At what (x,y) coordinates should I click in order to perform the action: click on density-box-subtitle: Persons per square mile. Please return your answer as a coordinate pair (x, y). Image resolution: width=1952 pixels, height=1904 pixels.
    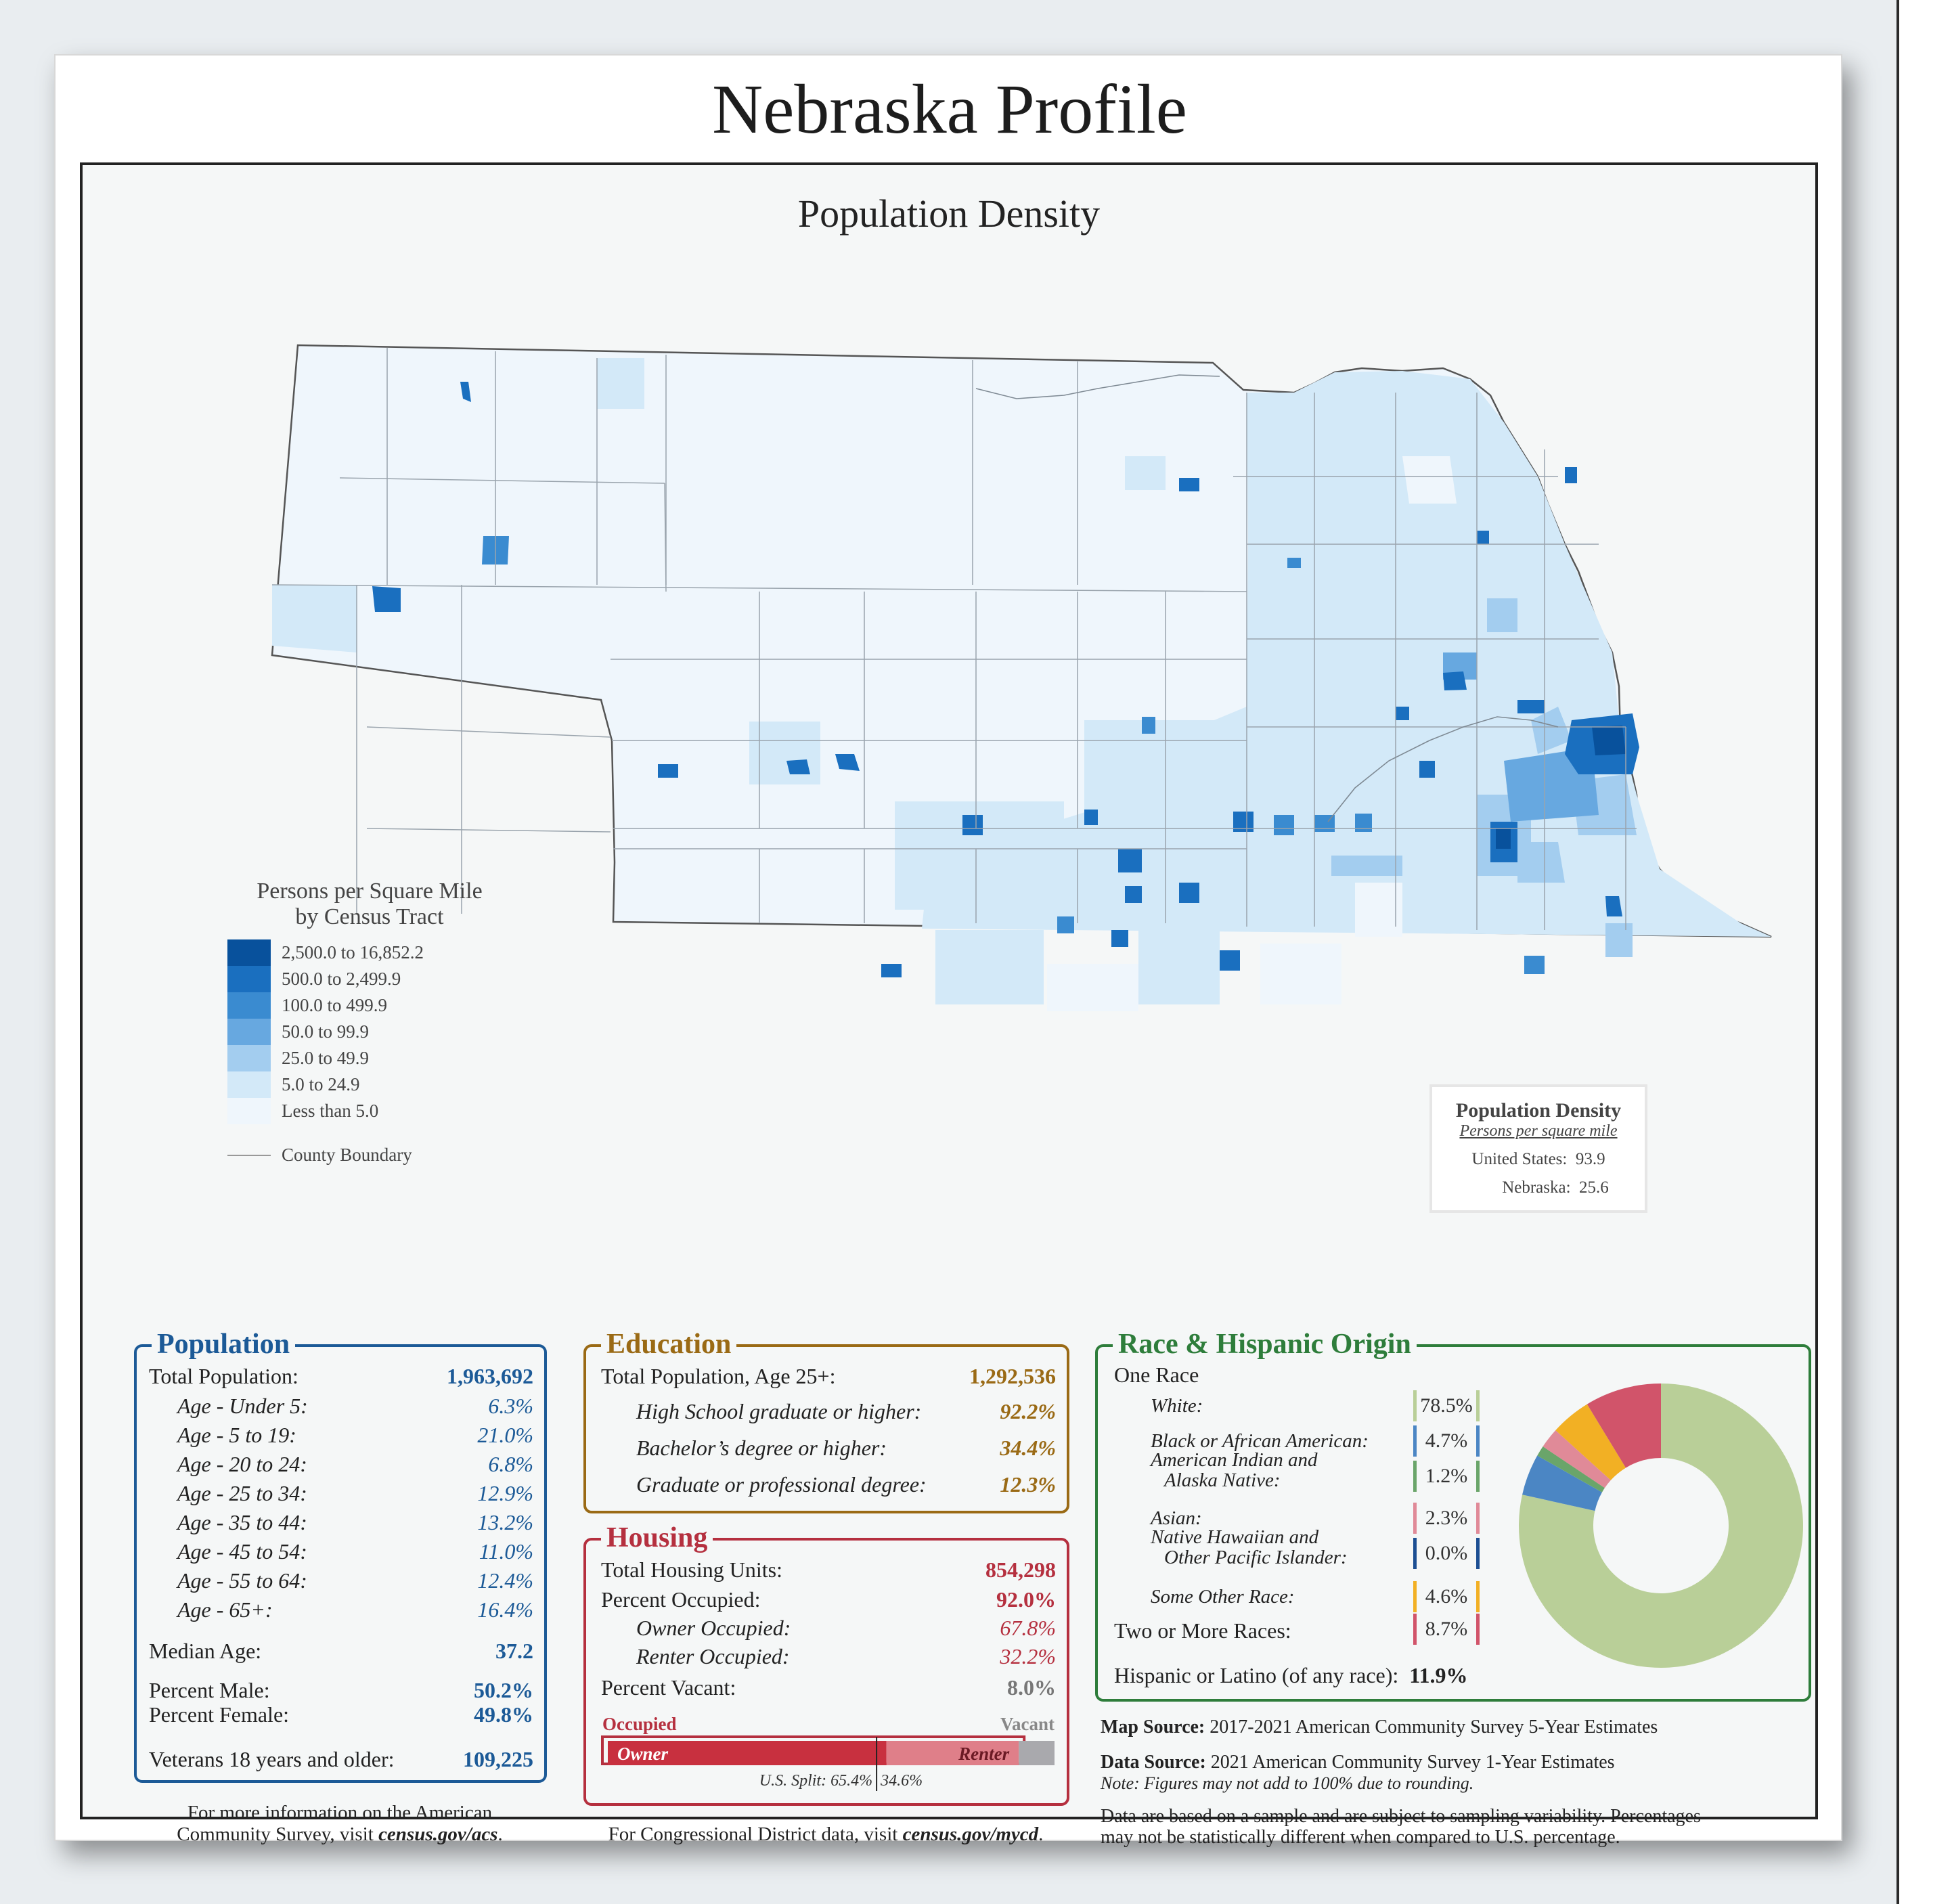
    Looking at the image, I should click on (1538, 1131).